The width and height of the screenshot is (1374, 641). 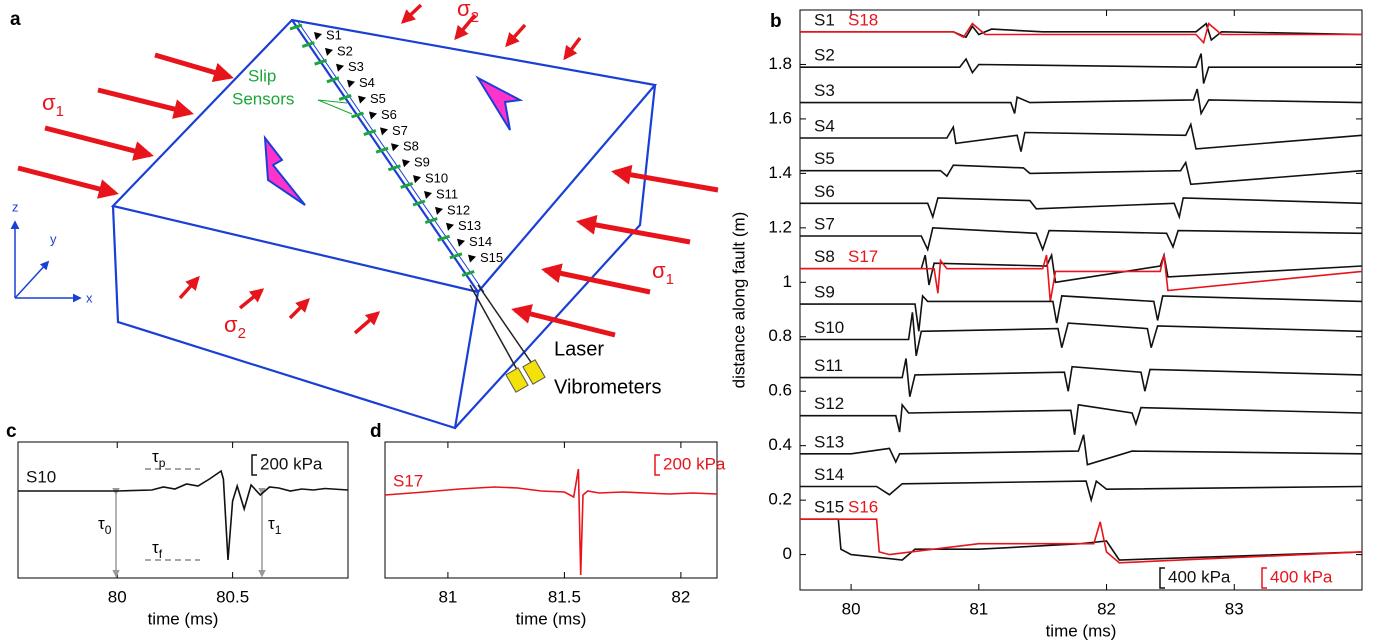 What do you see at coordinates (389, 114) in the screenshot?
I see `sensor-label: S6` at bounding box center [389, 114].